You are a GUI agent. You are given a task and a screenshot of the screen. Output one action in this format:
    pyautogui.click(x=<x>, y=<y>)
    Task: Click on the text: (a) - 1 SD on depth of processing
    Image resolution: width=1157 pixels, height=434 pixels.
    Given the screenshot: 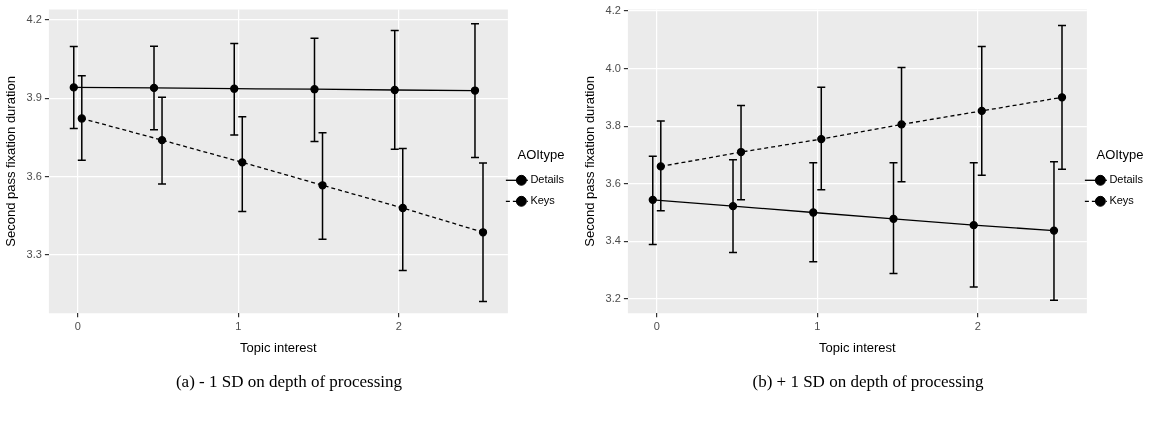 What is the action you would take?
    pyautogui.click(x=289, y=382)
    